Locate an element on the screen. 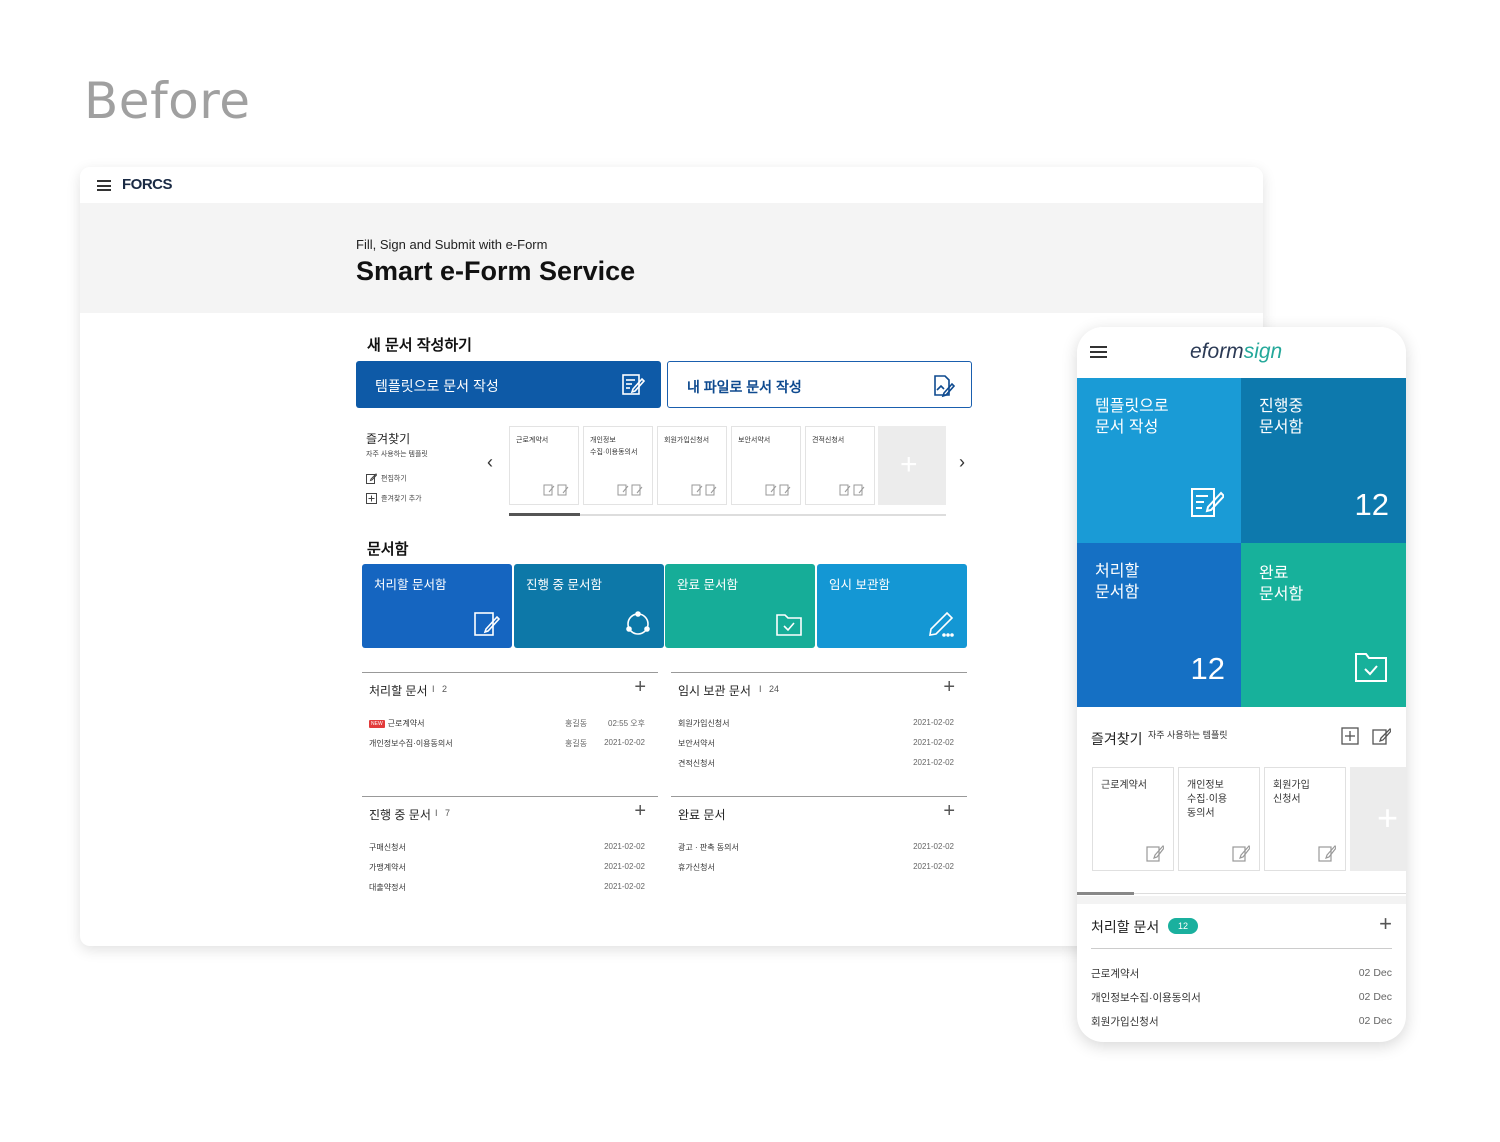 The width and height of the screenshot is (1500, 1142). template-card-label: 개인정보 수집·이용 동의서 is located at coordinates (1207, 799).